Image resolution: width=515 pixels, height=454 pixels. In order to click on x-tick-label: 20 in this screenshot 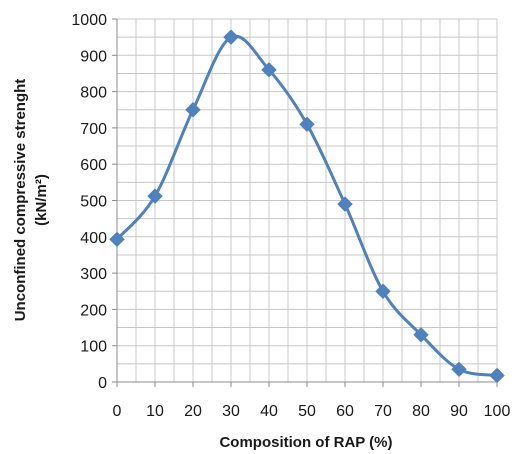, I will do `click(193, 411)`.